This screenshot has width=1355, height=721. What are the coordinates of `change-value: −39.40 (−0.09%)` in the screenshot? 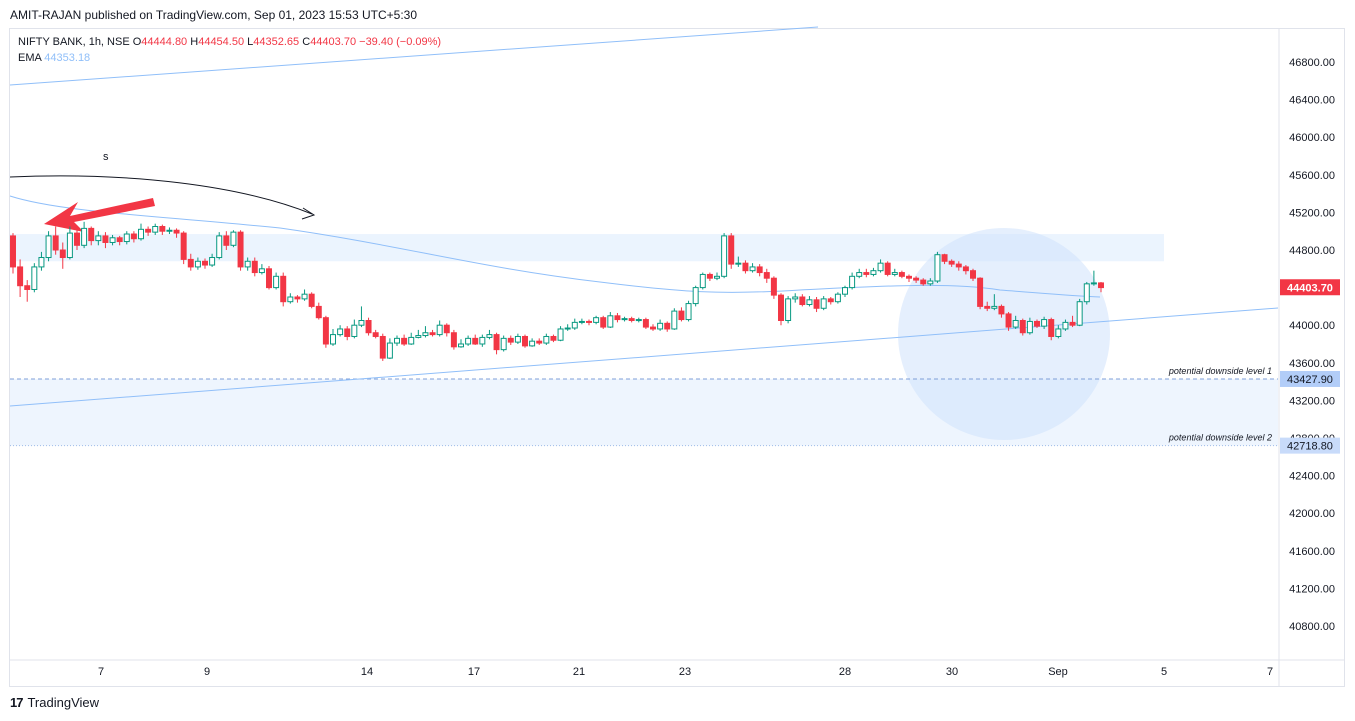 It's located at (400, 42).